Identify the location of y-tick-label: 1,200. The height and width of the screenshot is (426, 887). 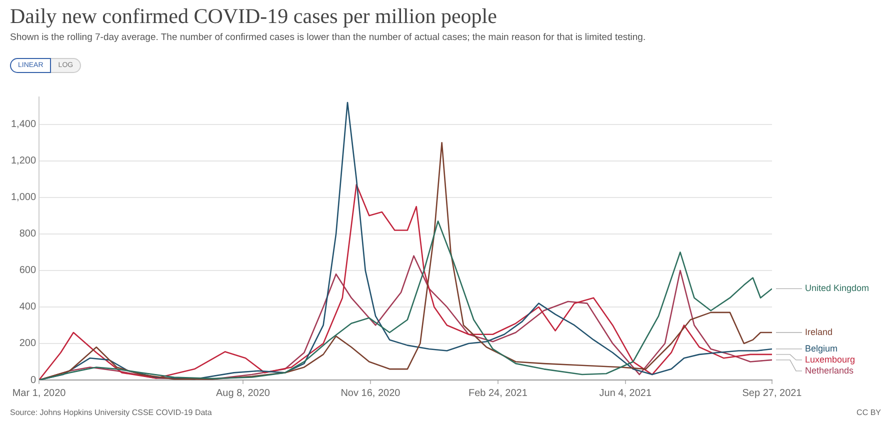
(23, 161).